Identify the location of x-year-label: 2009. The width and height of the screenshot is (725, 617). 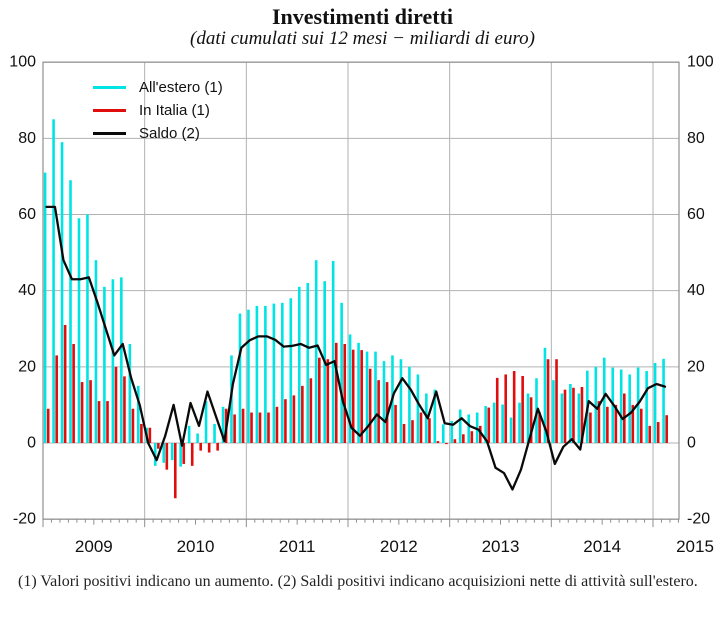
(94, 546).